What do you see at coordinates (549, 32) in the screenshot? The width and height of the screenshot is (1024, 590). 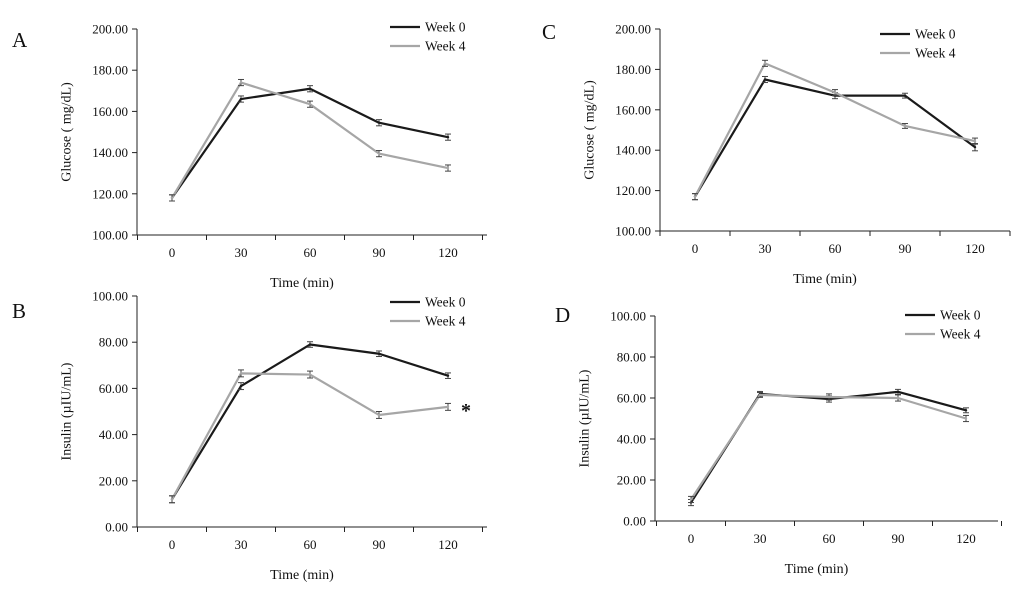 I see `panel-letter: C` at bounding box center [549, 32].